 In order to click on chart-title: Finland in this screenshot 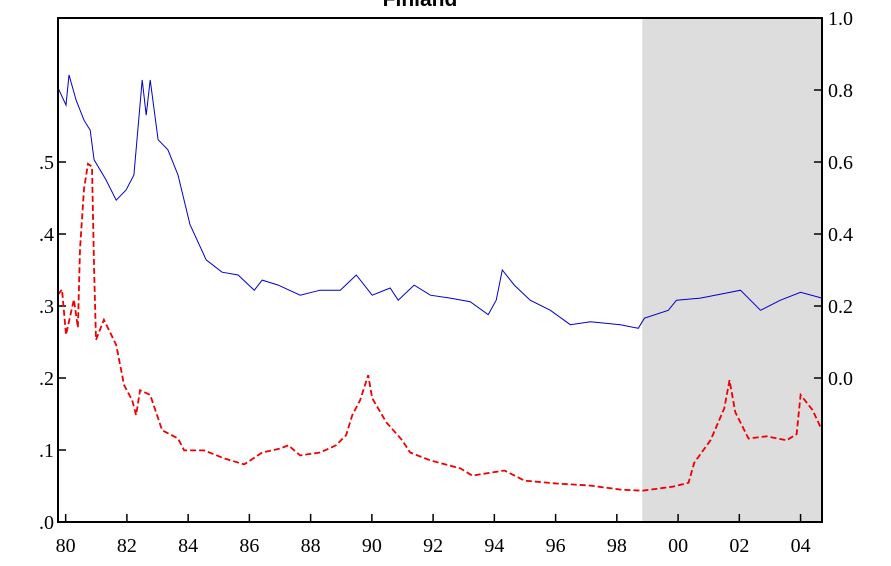, I will do `click(420, 5)`.